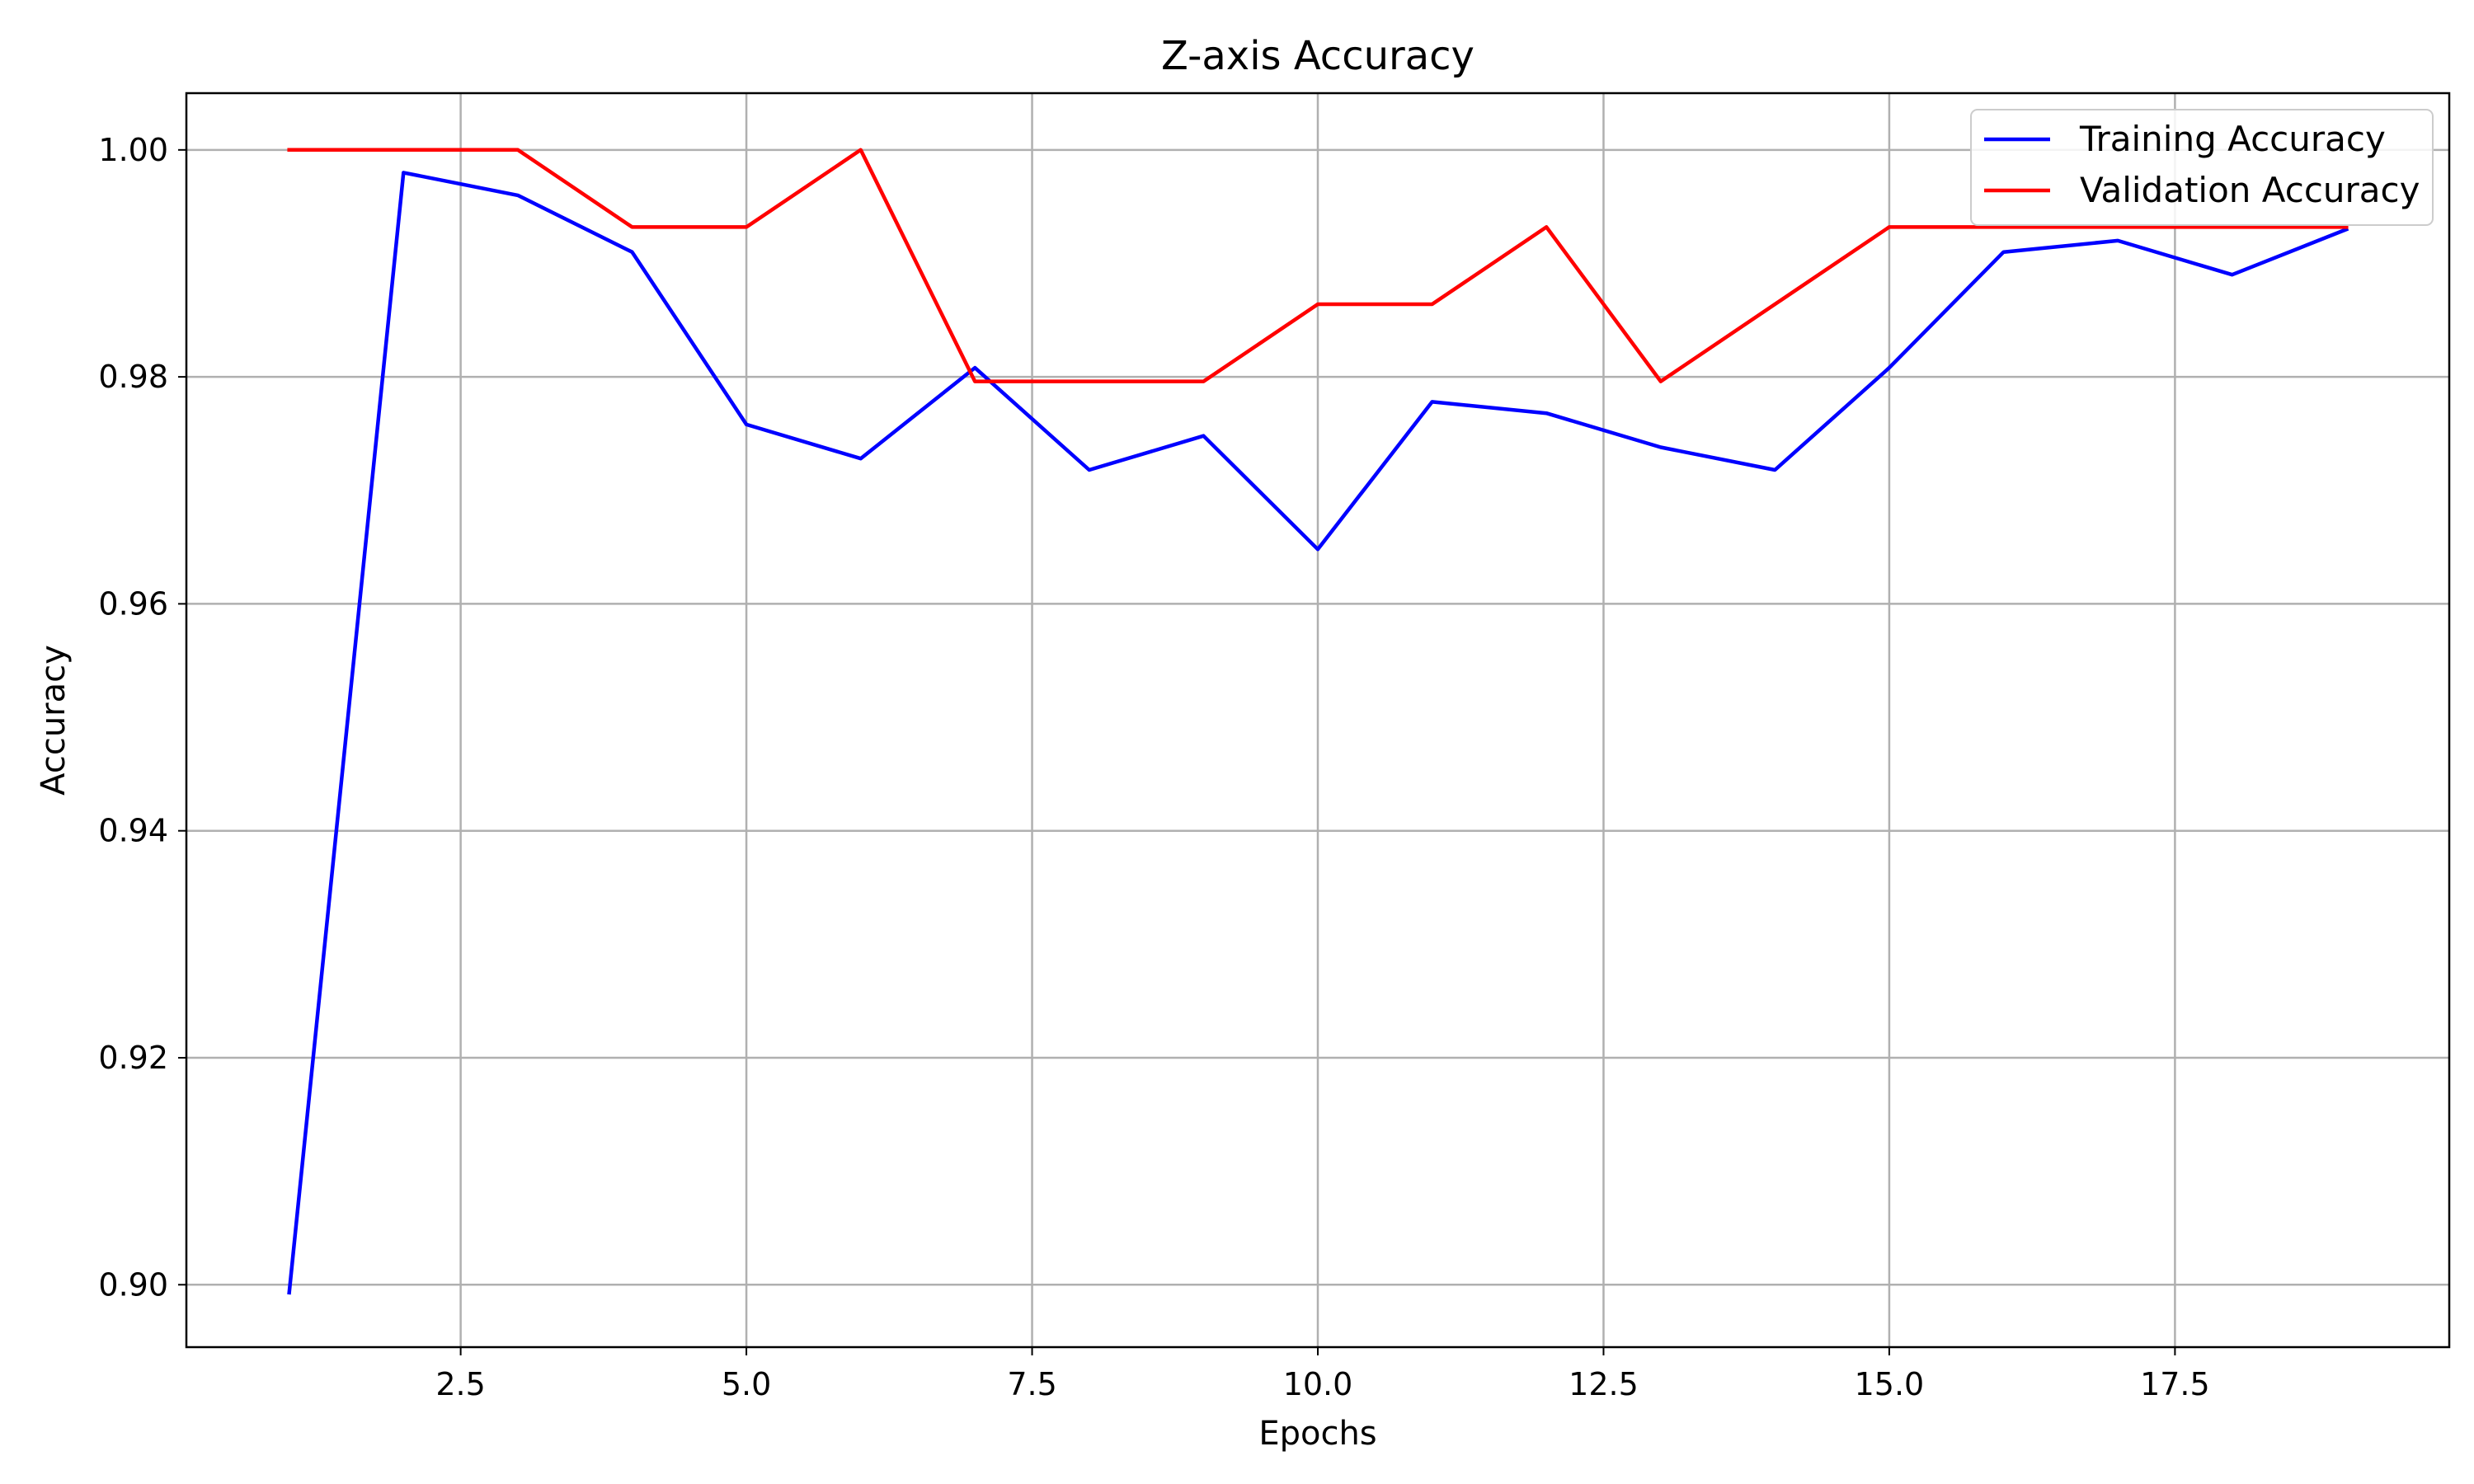 The image size is (2474, 1484). What do you see at coordinates (133, 1284) in the screenshot?
I see `y-tick-label: 0.90` at bounding box center [133, 1284].